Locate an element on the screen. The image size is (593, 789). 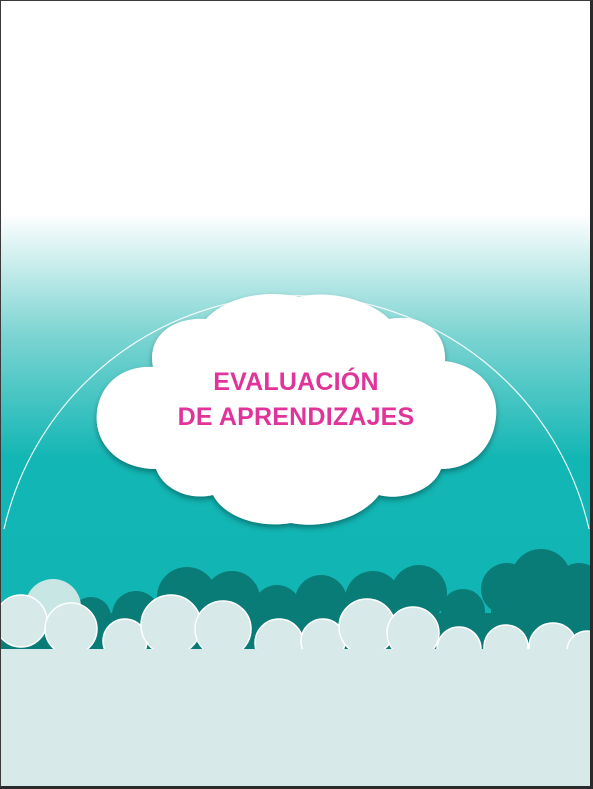
cover-title-line-2: DE APRENDIZAJES is located at coordinates (296, 417).